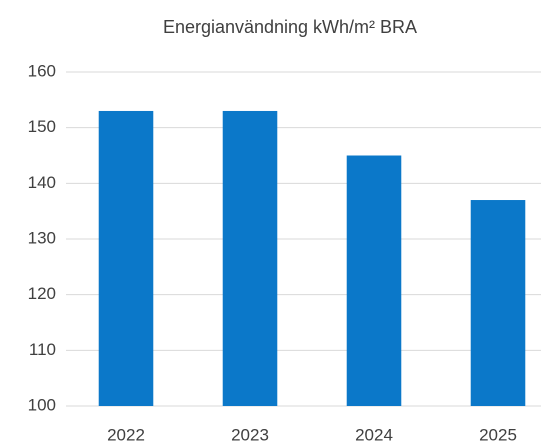  I want to click on y-tick-label: 160, so click(42, 70).